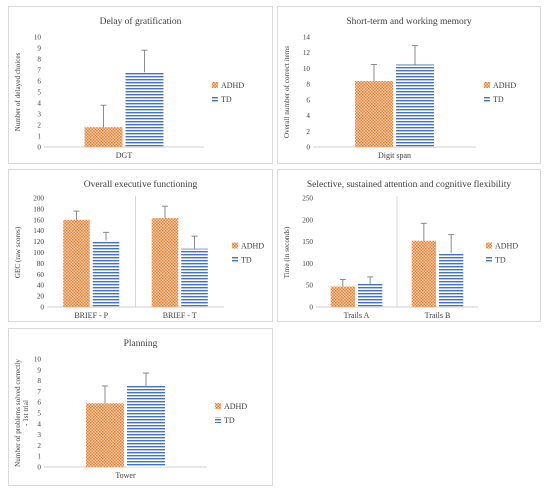 Image resolution: width=550 pixels, height=495 pixels. What do you see at coordinates (18, 91) in the screenshot?
I see `y-axis-label: Number of delayed choices` at bounding box center [18, 91].